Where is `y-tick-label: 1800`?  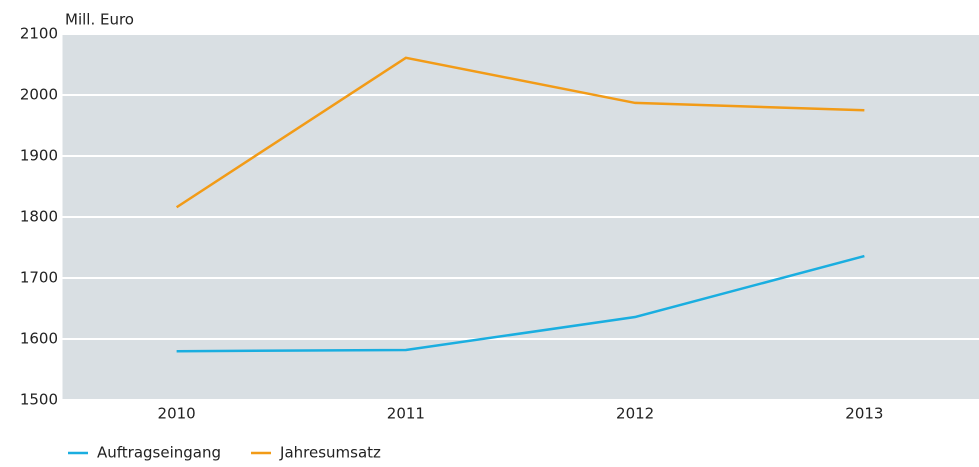 y-tick-label: 1800 is located at coordinates (39, 217).